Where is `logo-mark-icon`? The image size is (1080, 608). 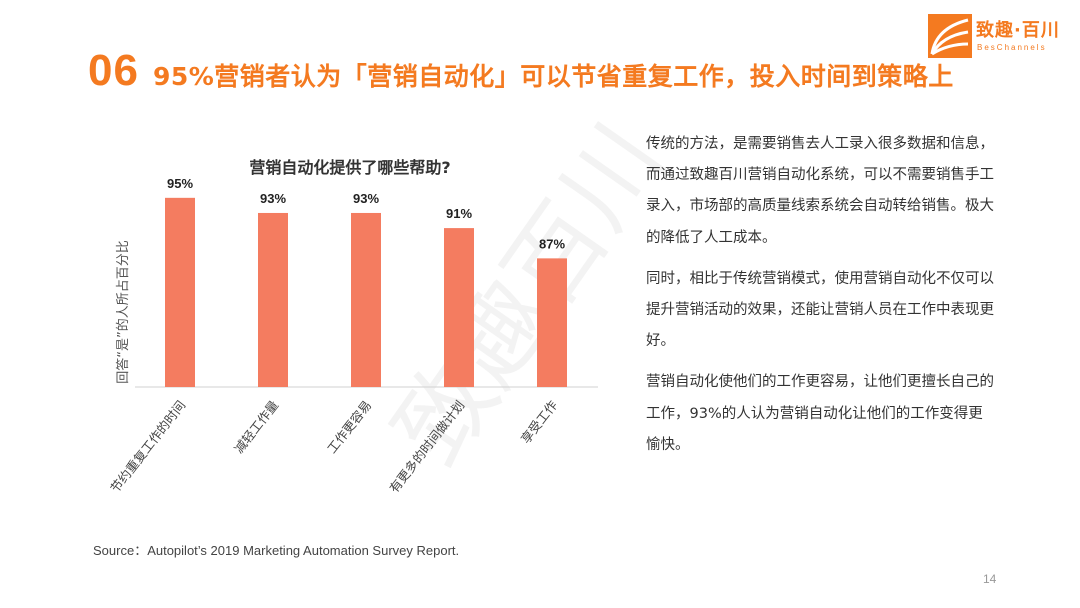
logo-mark-icon is located at coordinates (950, 36).